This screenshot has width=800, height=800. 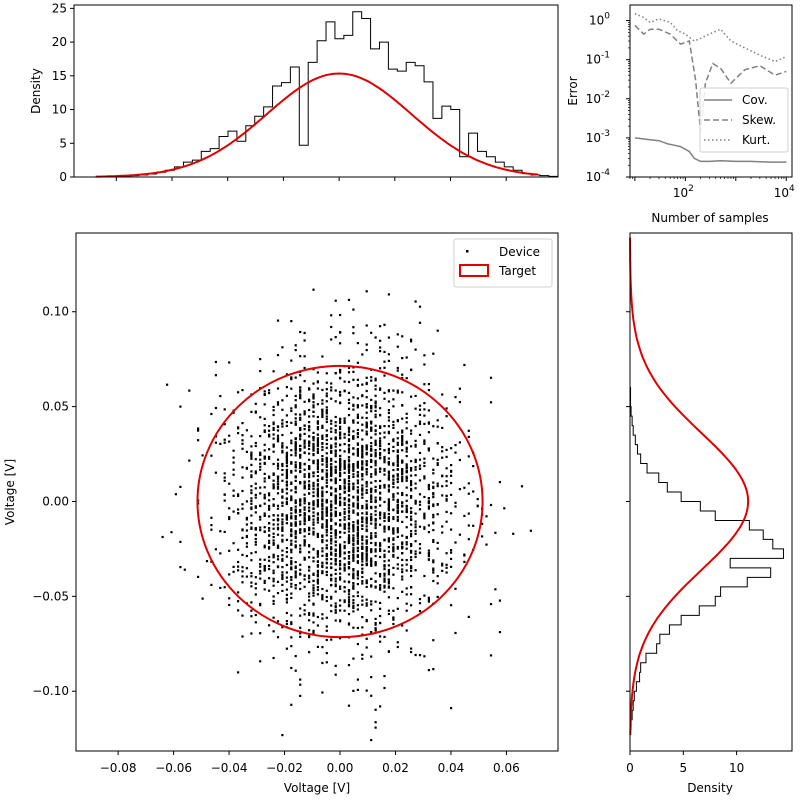 I want to click on top-x-ticks, so click(x=311, y=179).